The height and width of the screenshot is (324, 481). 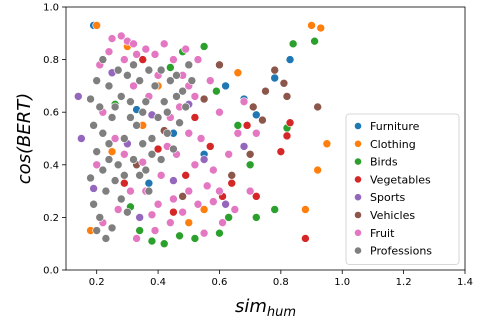 What do you see at coordinates (393, 144) in the screenshot?
I see `legend-label-clothing: Clothing` at bounding box center [393, 144].